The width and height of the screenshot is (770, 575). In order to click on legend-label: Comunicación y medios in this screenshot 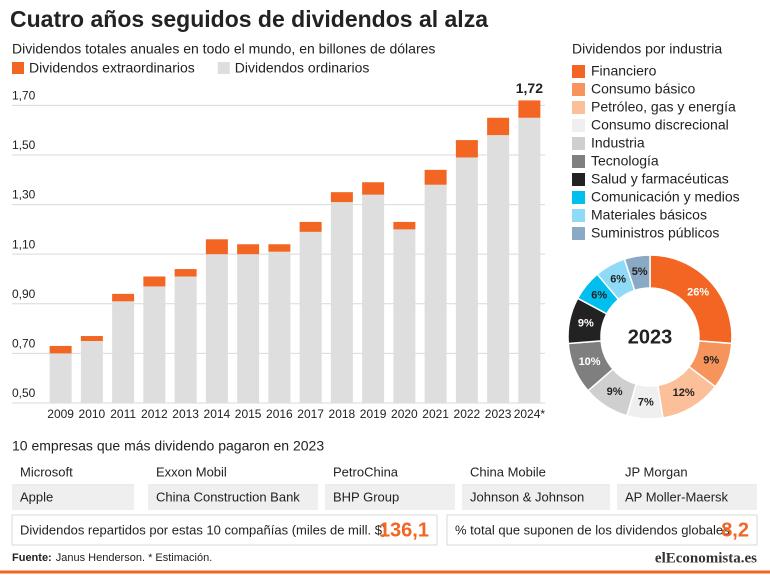, I will do `click(665, 197)`.